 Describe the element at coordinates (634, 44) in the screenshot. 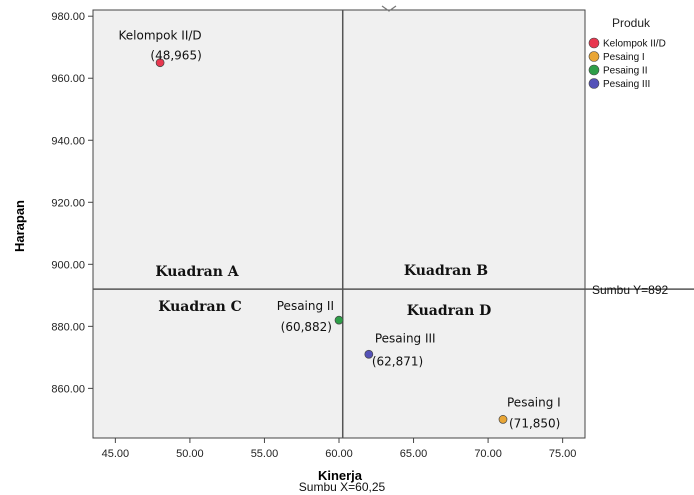

I see `legend-item: Kelompok II/D` at that location.